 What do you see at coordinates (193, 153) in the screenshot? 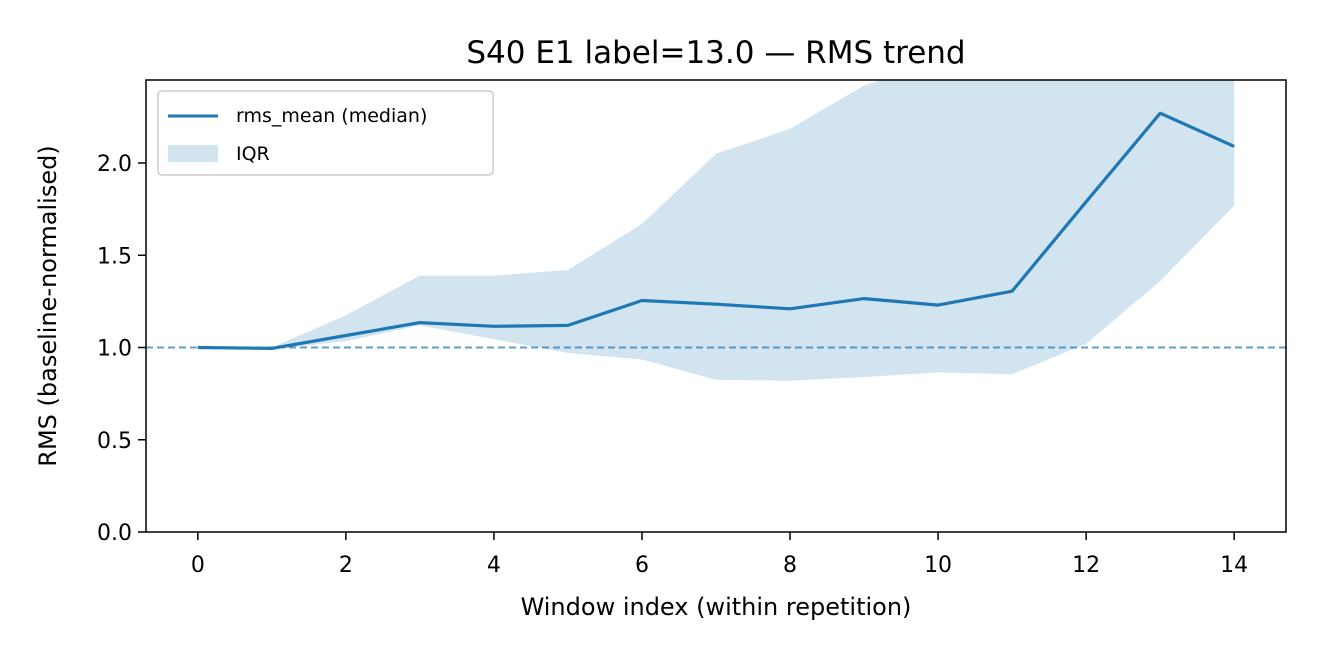
I see `legend-swatch-iqr` at bounding box center [193, 153].